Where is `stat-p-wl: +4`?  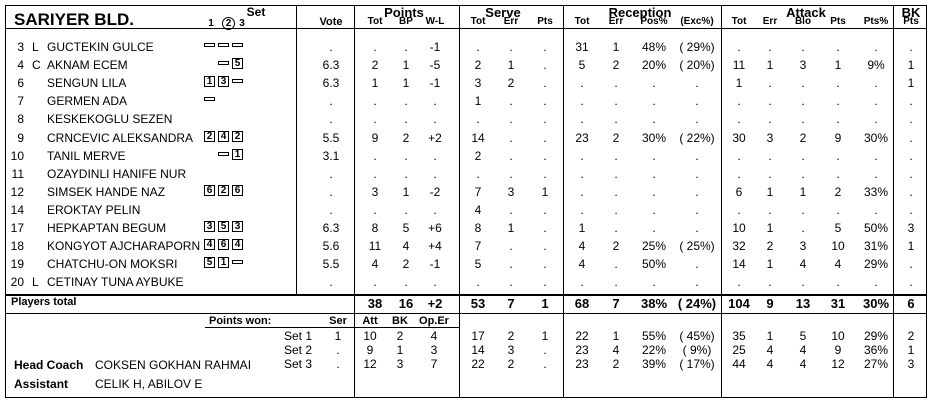 stat-p-wl: +4 is located at coordinates (435, 246).